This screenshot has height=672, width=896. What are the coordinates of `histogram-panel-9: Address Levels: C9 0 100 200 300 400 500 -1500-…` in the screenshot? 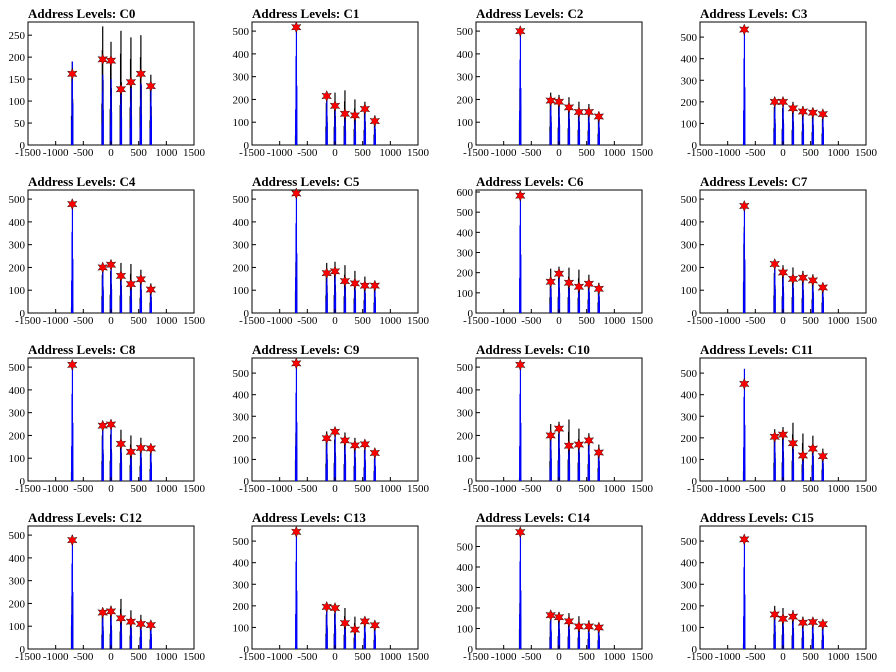 It's located at (336, 420).